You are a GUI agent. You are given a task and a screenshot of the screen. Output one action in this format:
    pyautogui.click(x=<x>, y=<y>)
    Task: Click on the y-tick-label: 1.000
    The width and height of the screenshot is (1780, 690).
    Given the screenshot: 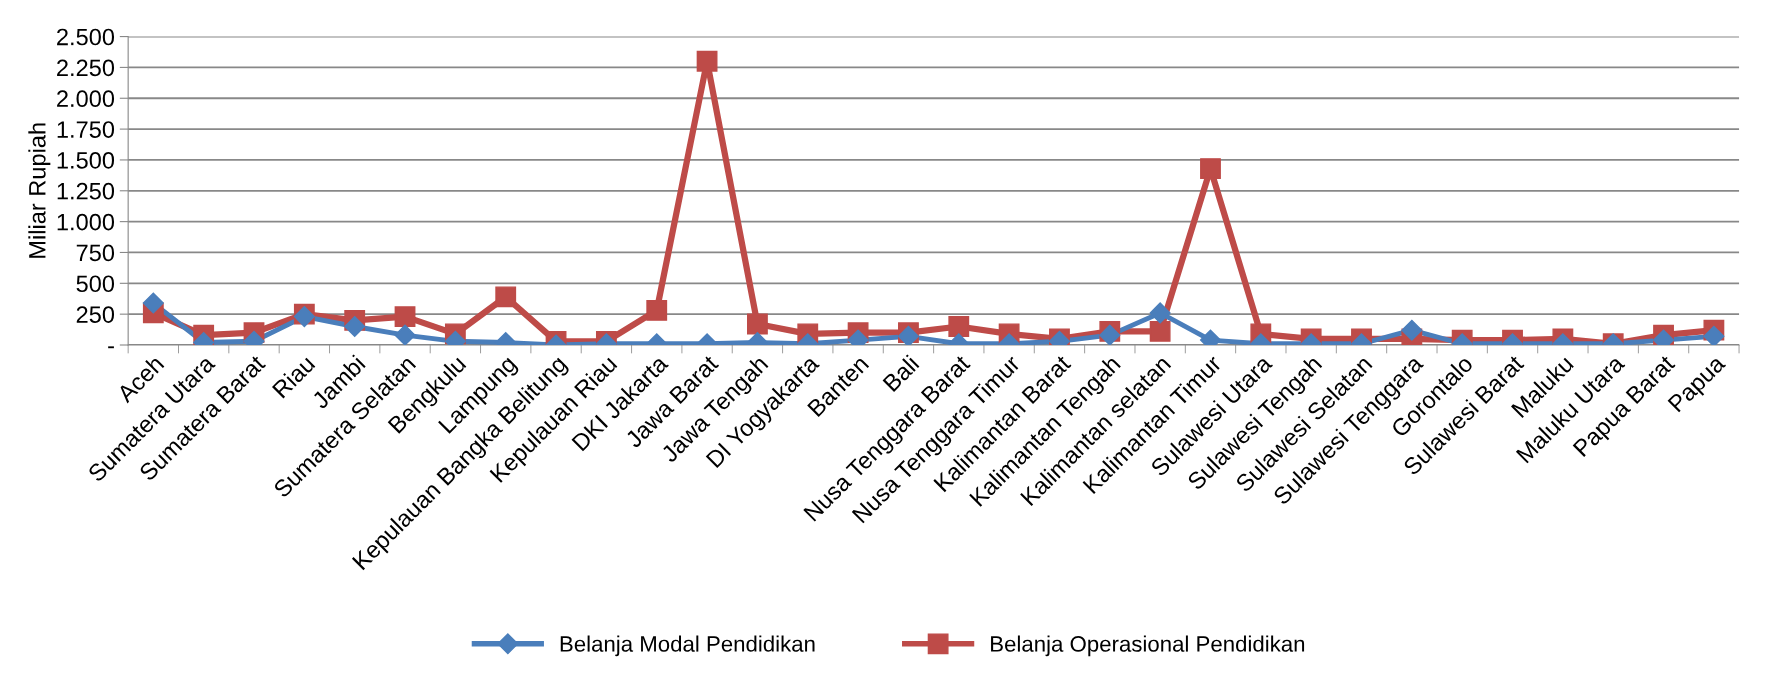 What is the action you would take?
    pyautogui.click(x=86, y=222)
    